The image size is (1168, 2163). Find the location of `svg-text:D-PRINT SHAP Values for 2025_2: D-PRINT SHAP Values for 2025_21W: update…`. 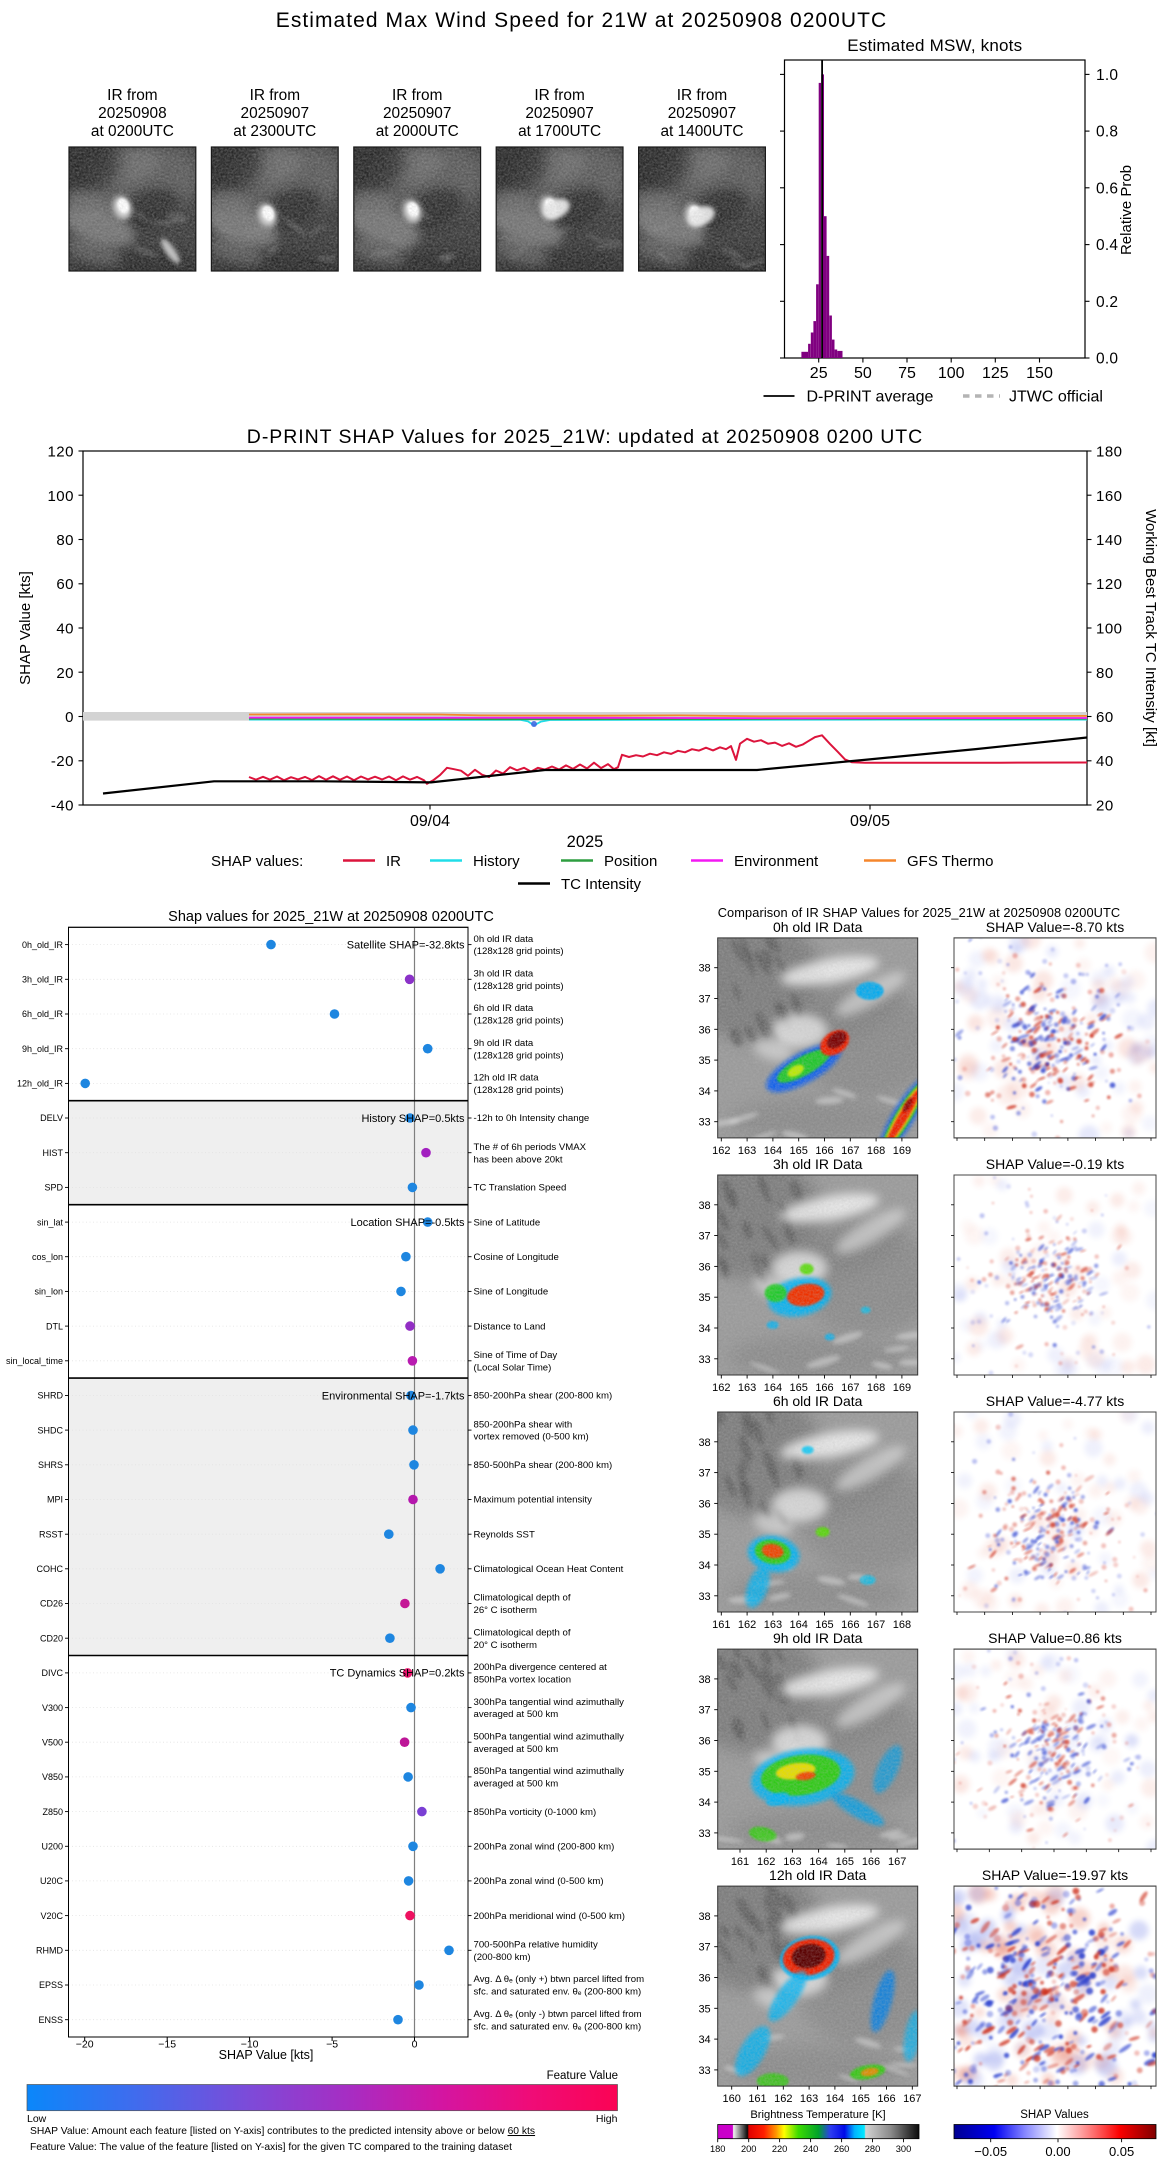

svg-text:D-PRINT SHAP Values for 2025_2: D-PRINT SHAP Values for 2025_21W: update… is located at coordinates (585, 437).